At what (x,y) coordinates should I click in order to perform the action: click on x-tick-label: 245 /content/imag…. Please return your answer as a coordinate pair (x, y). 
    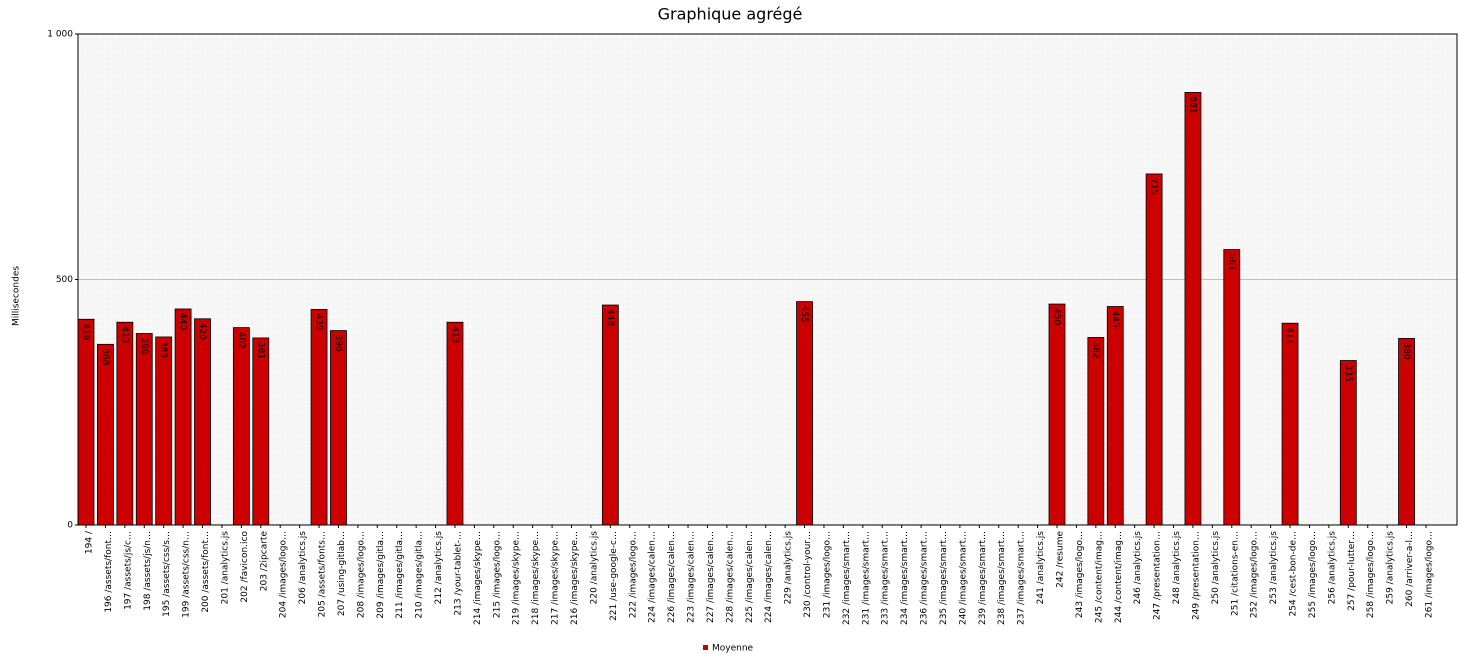
    Looking at the image, I should click on (1099, 577).